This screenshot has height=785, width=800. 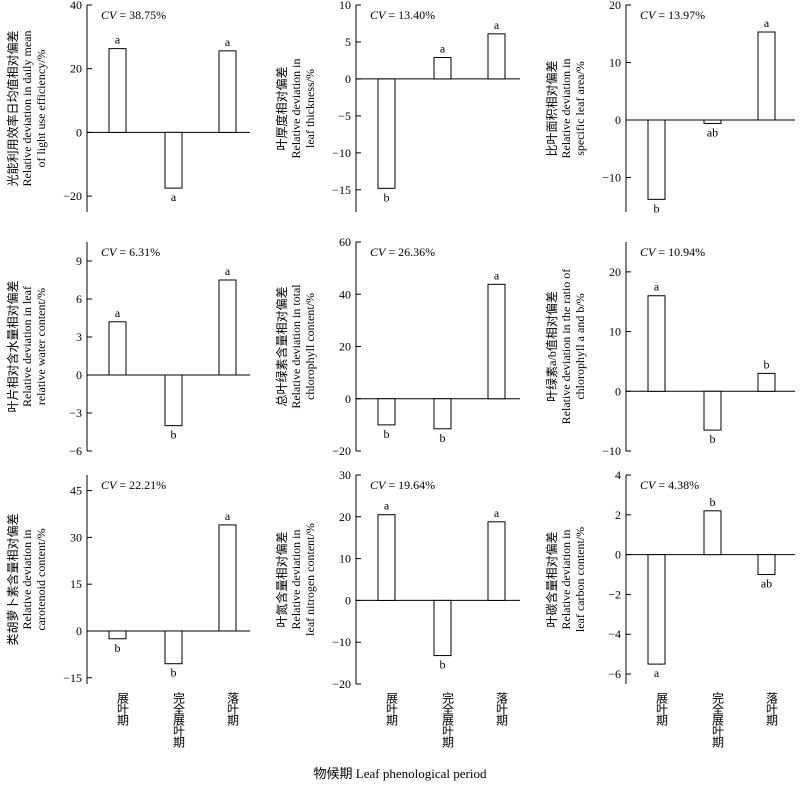 I want to click on y-tick-label: 5, so click(x=348, y=42).